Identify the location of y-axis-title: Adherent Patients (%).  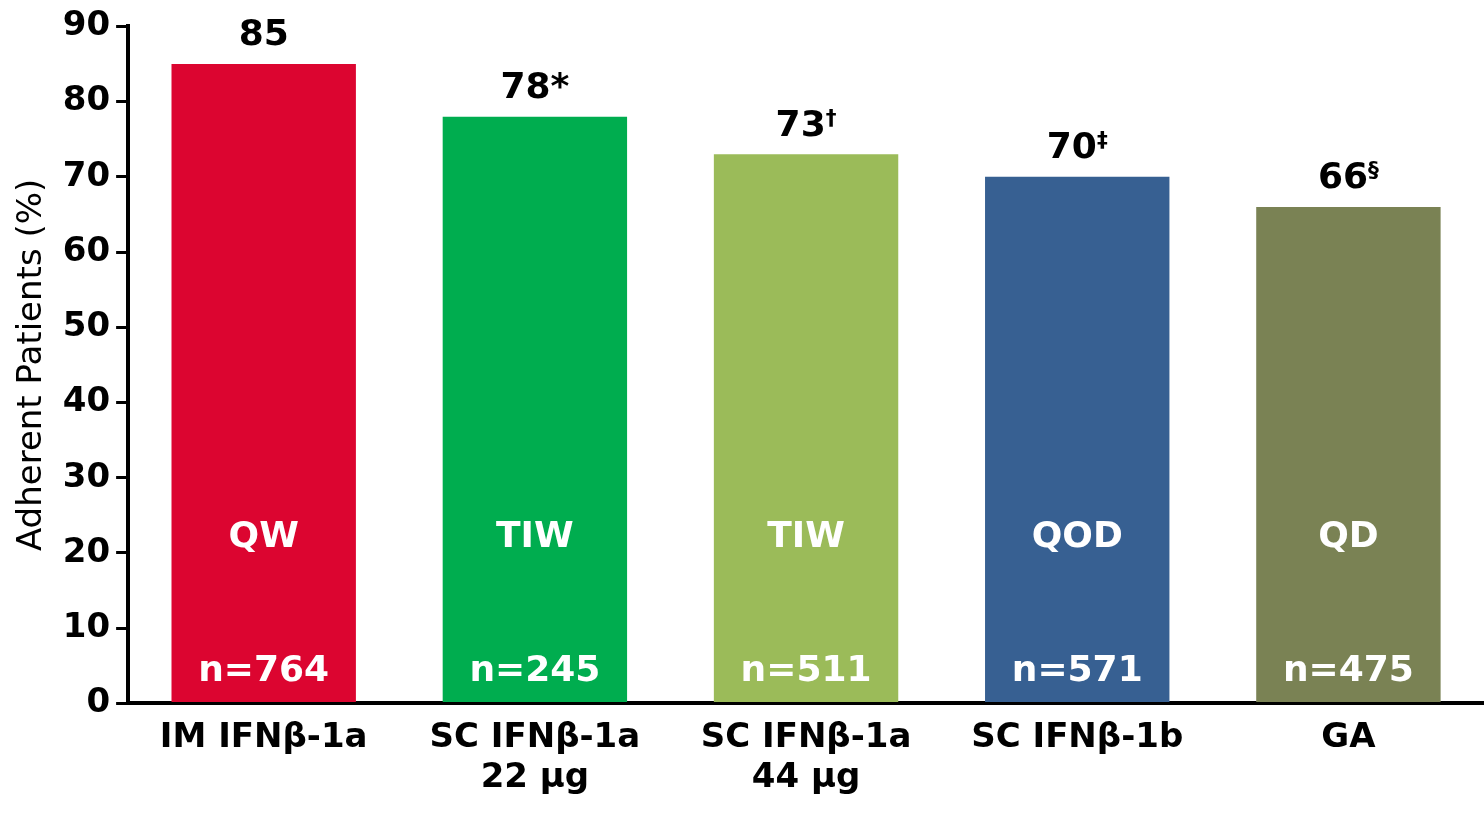
(29, 365).